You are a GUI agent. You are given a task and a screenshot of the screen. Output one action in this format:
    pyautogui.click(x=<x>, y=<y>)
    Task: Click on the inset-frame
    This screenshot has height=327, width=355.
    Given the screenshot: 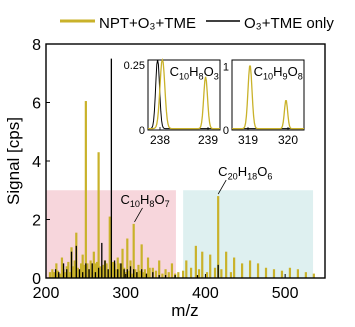 What is the action you would take?
    pyautogui.click(x=268, y=95)
    